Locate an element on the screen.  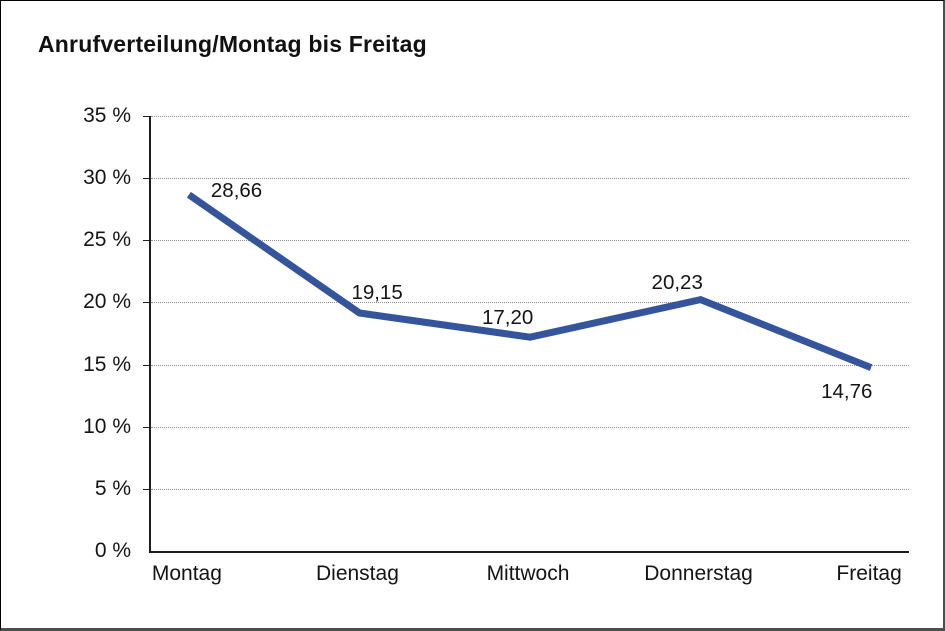
x-axis-label: Montag is located at coordinates (186, 573).